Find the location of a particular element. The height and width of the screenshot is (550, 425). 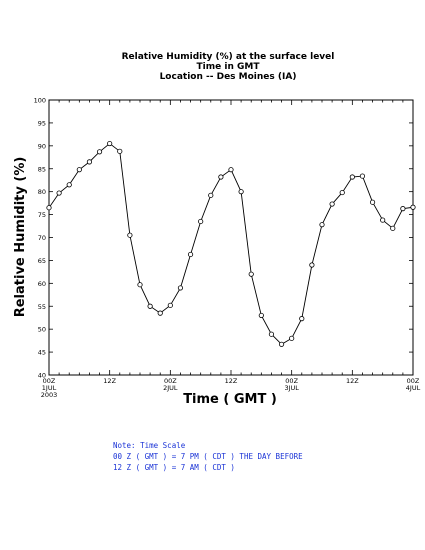

x-tick-label: 4JUL is located at coordinates (413, 388).